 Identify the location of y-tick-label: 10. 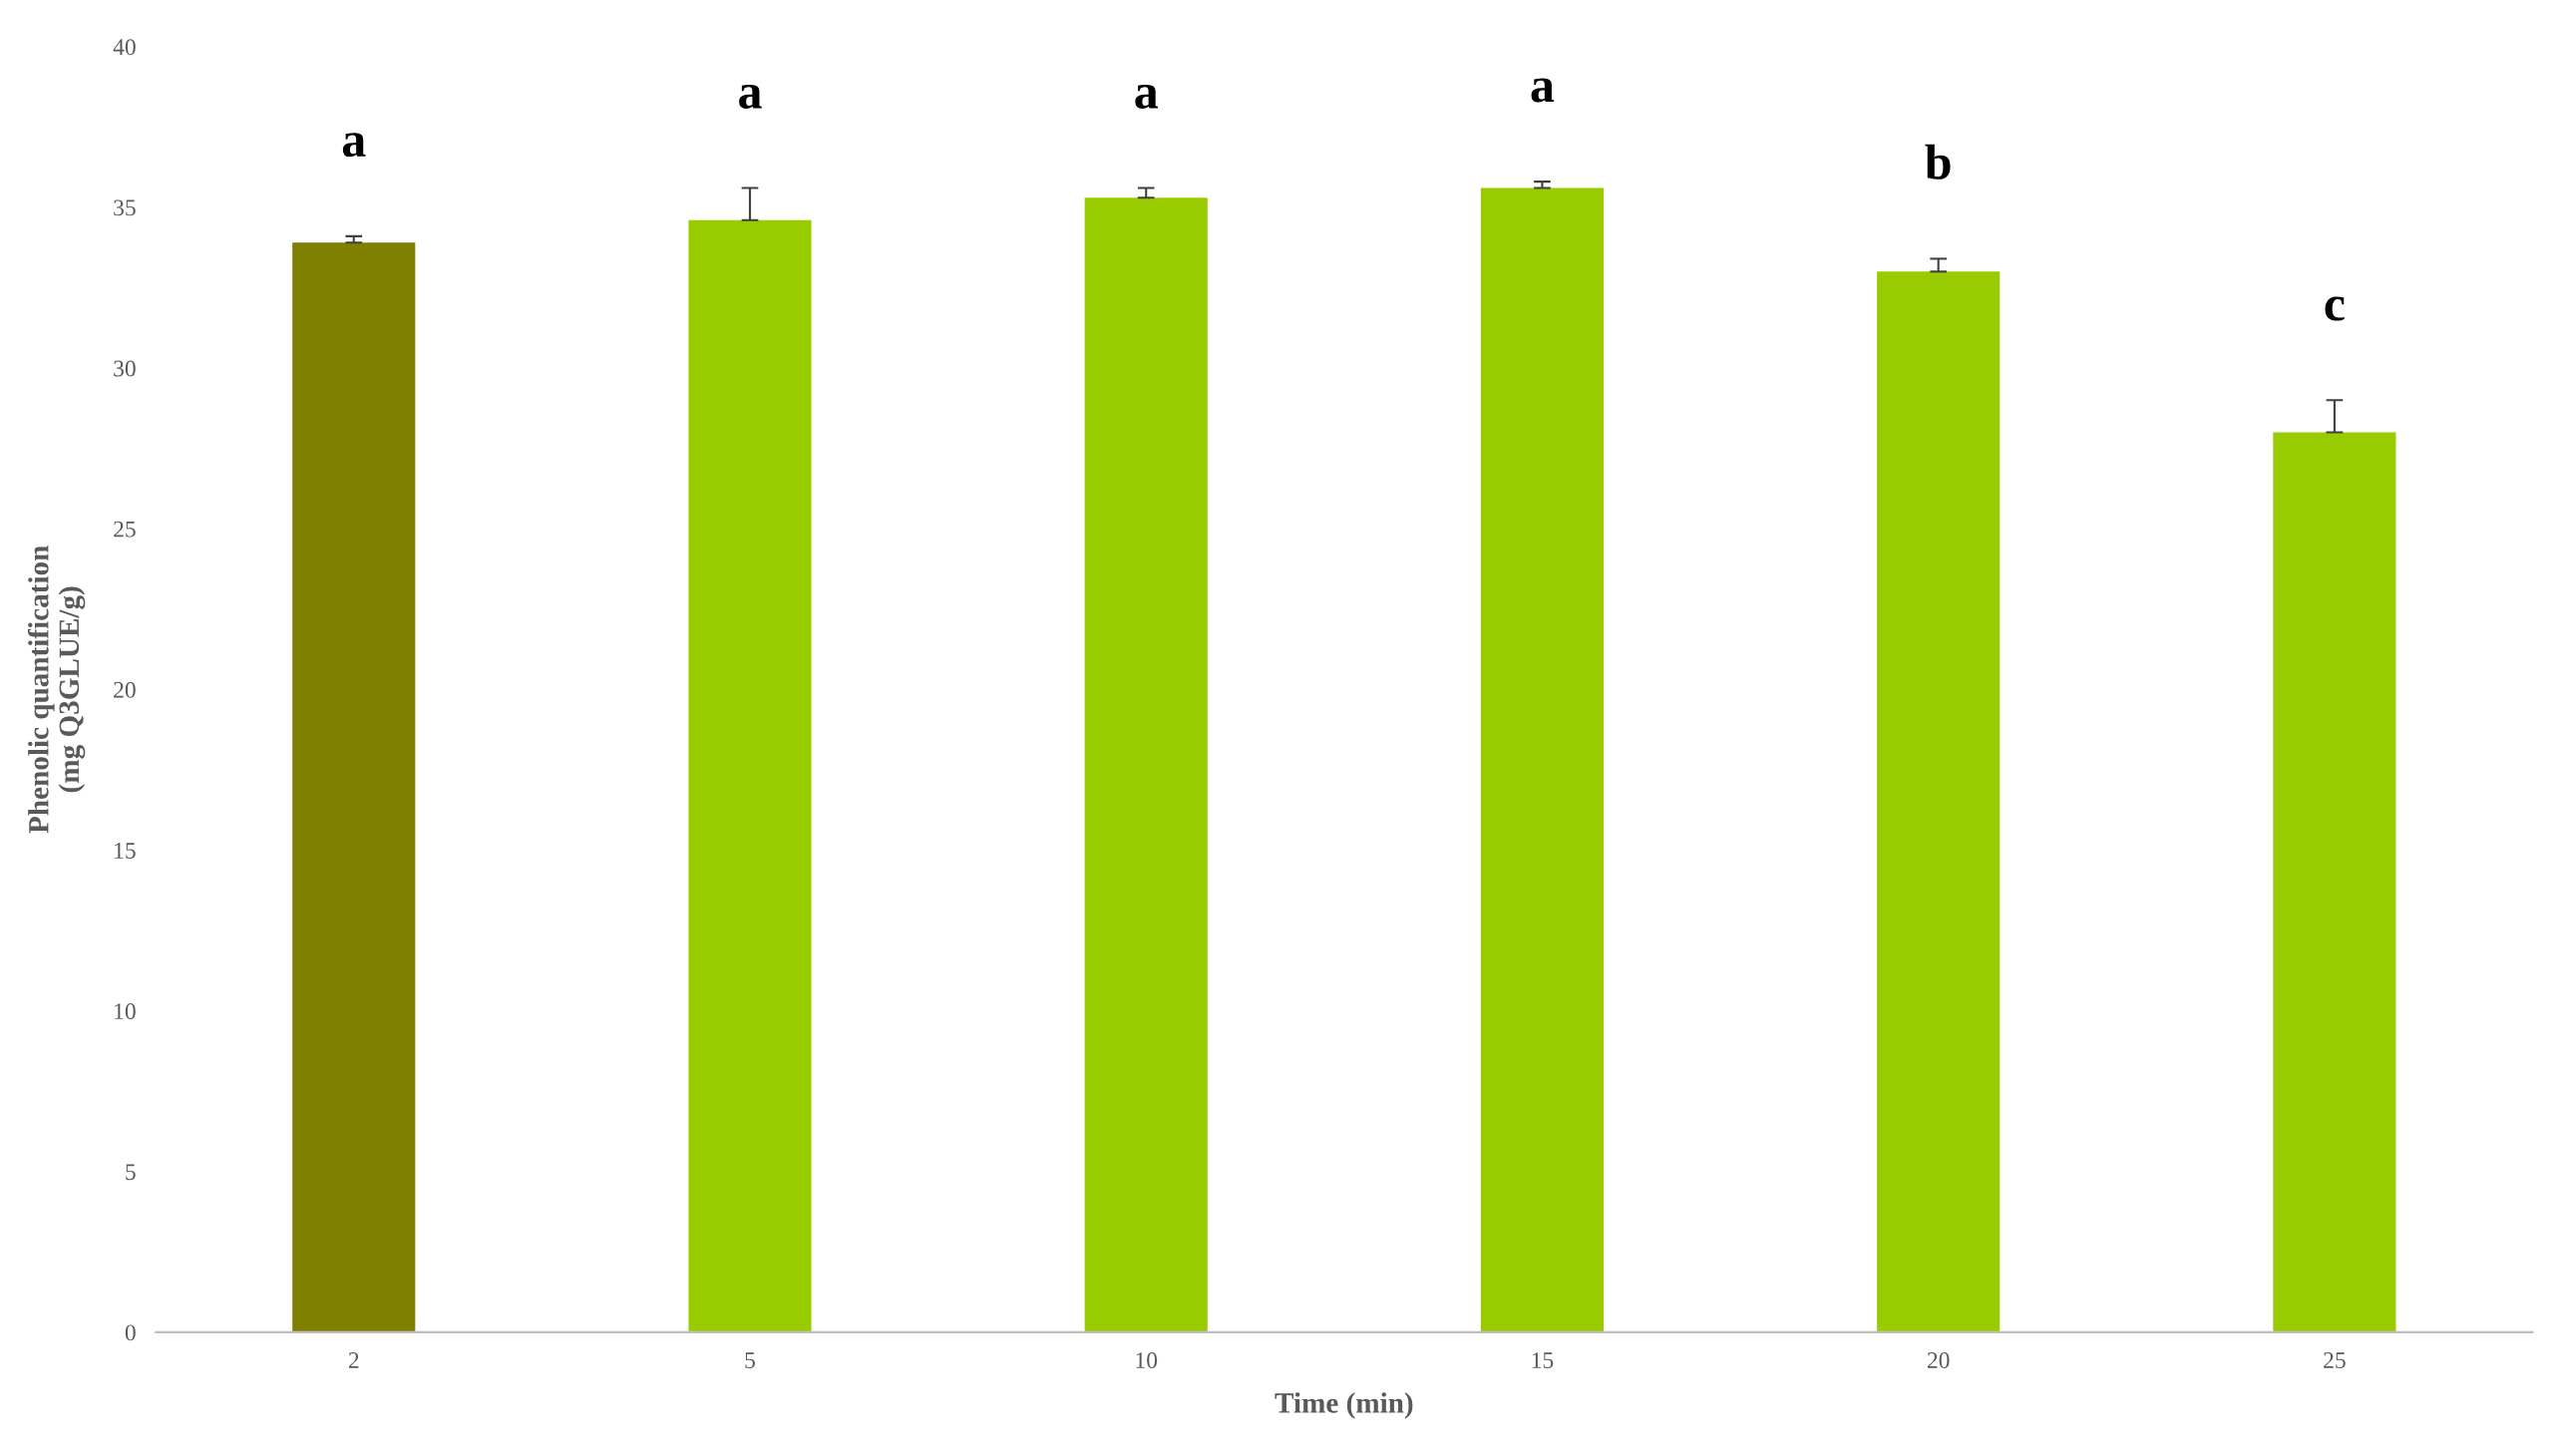
(126, 1011).